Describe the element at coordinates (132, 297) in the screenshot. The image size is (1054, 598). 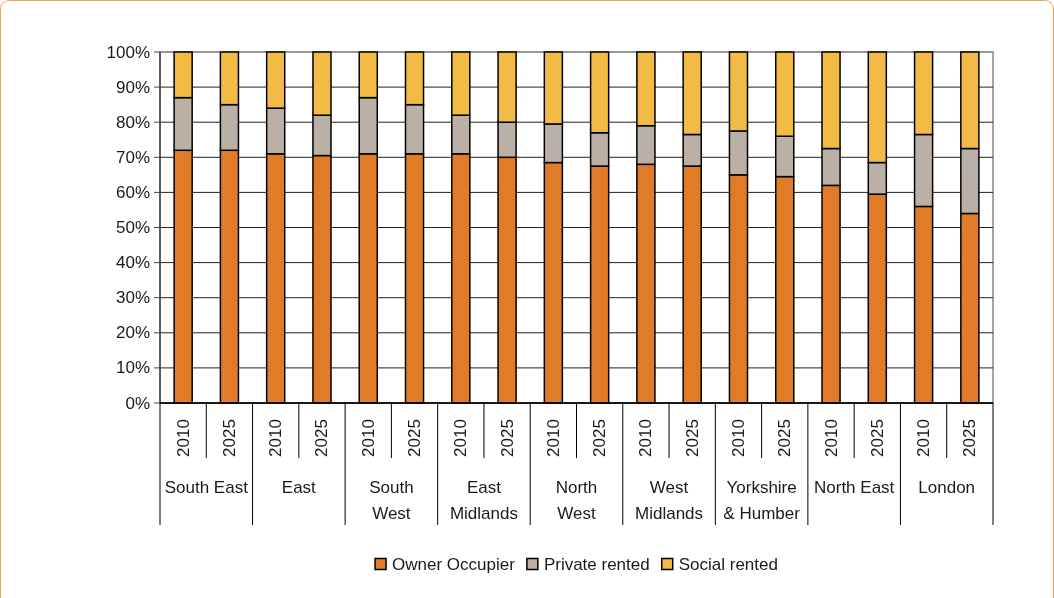
I see `y-tick-label: 30%` at that location.